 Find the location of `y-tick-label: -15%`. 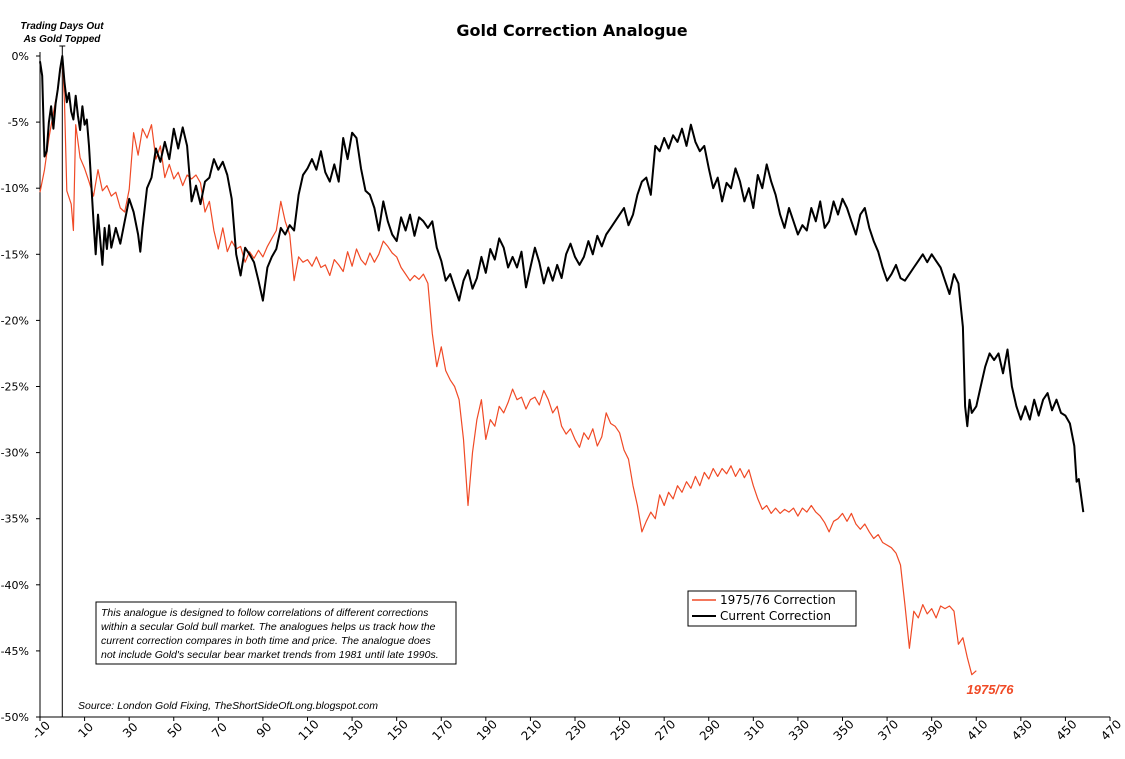

y-tick-label: -15% is located at coordinates (15, 254).